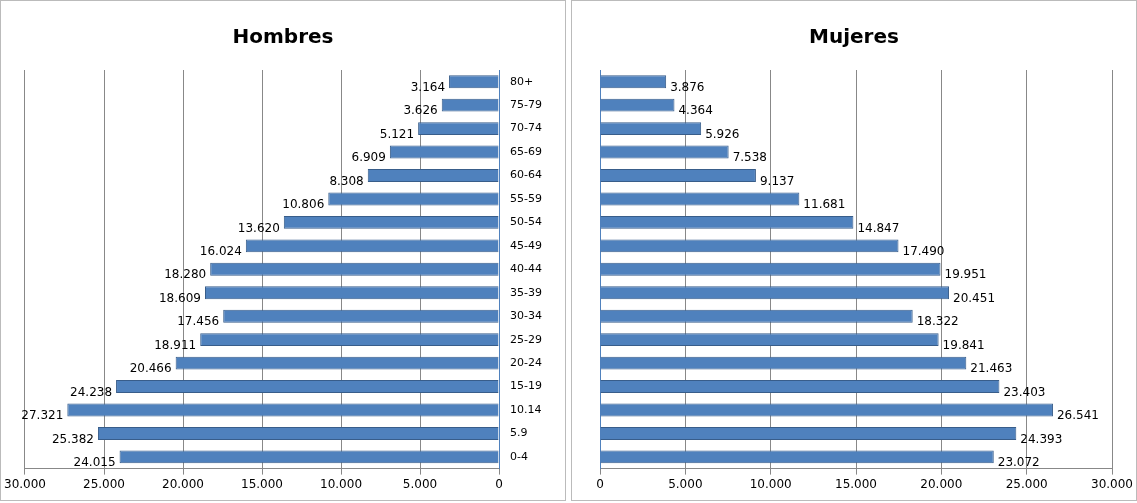  Describe the element at coordinates (526, 339) in the screenshot. I see `y-tick-label: 25-29` at that location.